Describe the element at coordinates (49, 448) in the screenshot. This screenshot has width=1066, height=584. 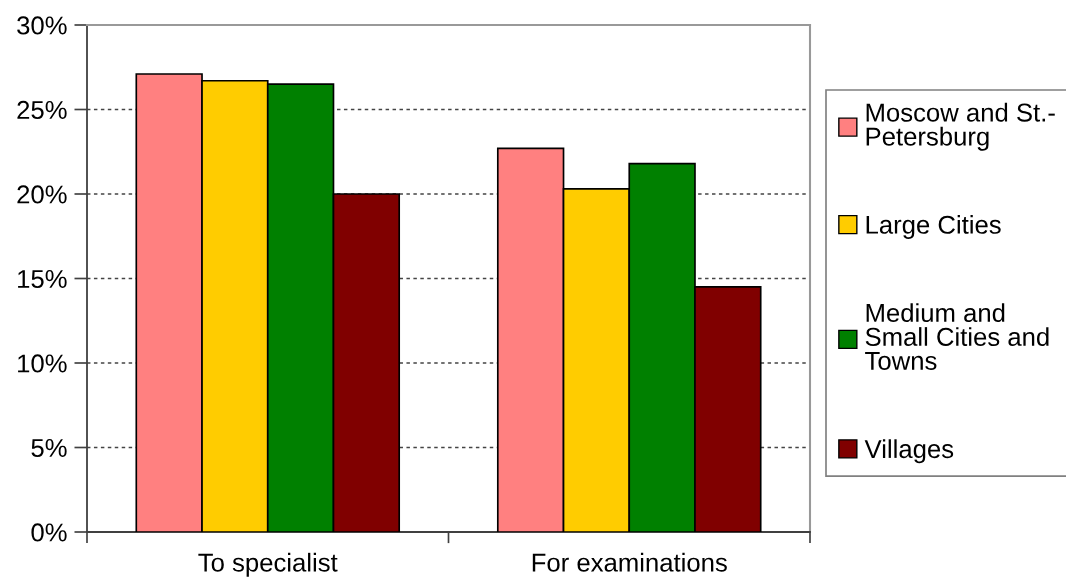
I see `y-tick-label: 5%` at that location.